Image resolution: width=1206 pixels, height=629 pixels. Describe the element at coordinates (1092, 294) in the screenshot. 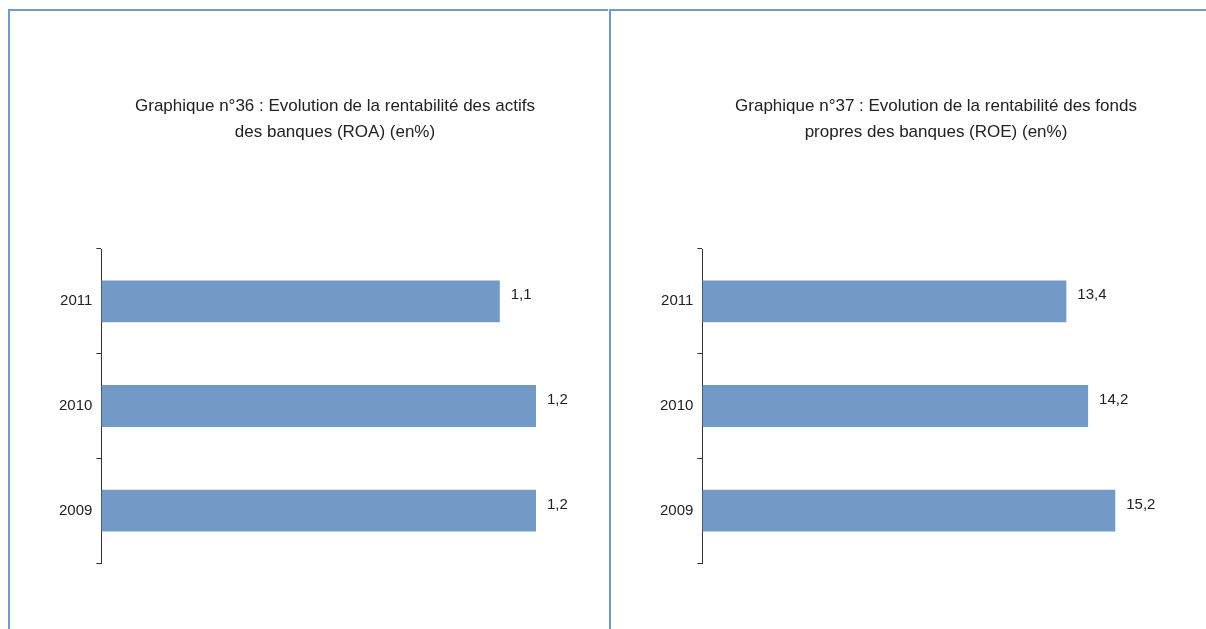

I see `data-label: 13,4` at that location.